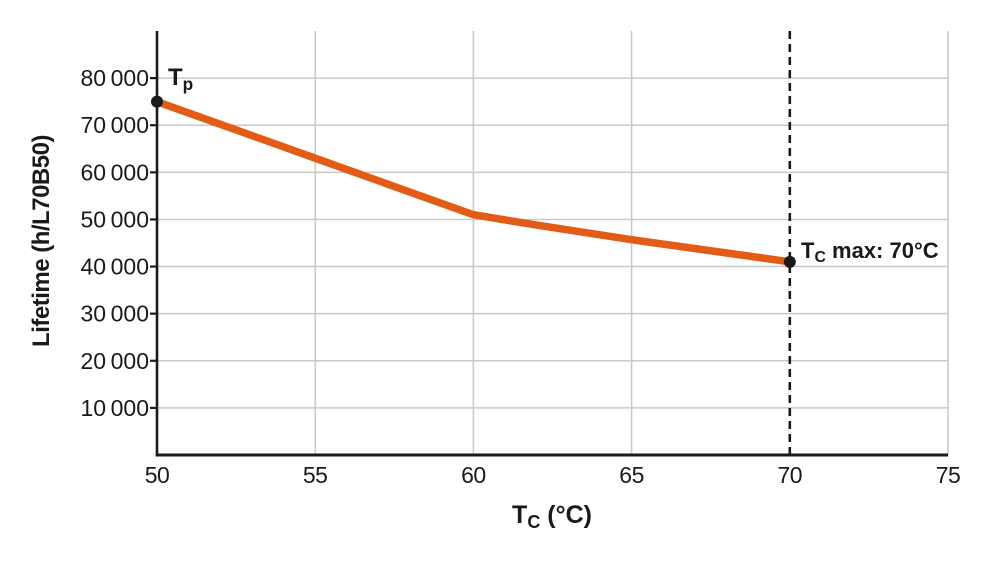 Image resolution: width=1000 pixels, height=567 pixels. I want to click on svg-text: 80 000, so click(114, 78).